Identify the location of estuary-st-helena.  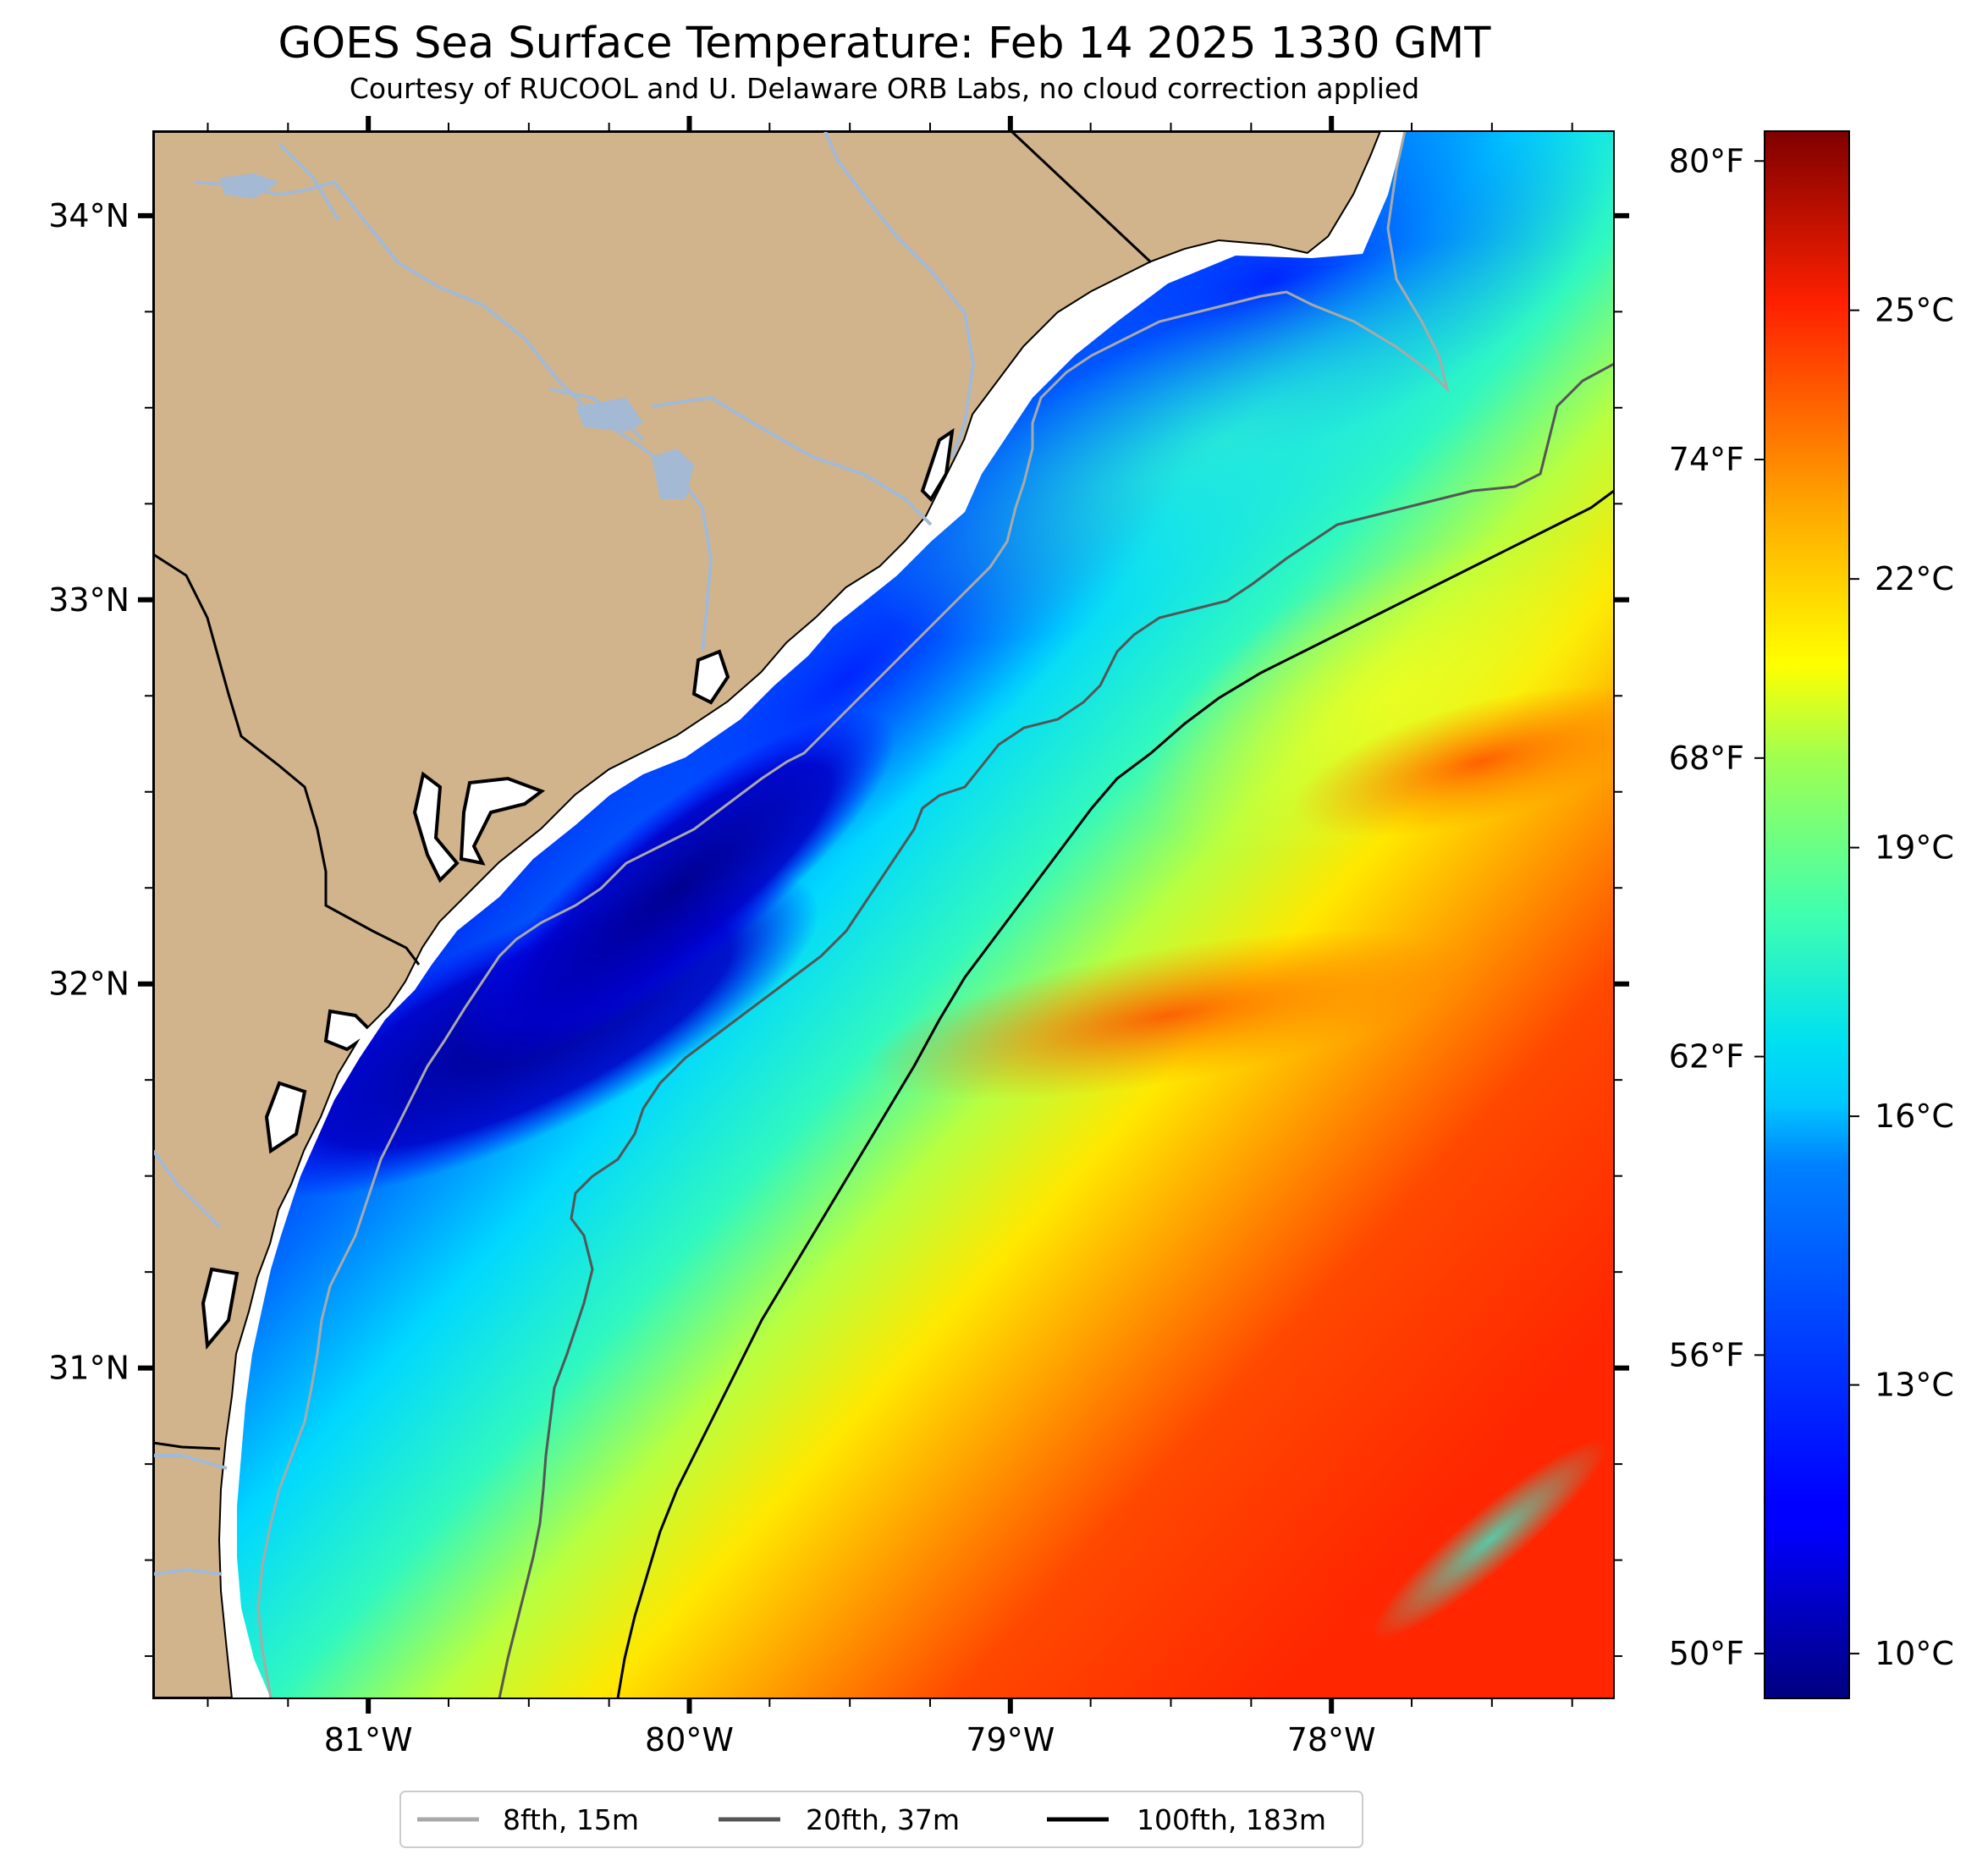
(436, 827).